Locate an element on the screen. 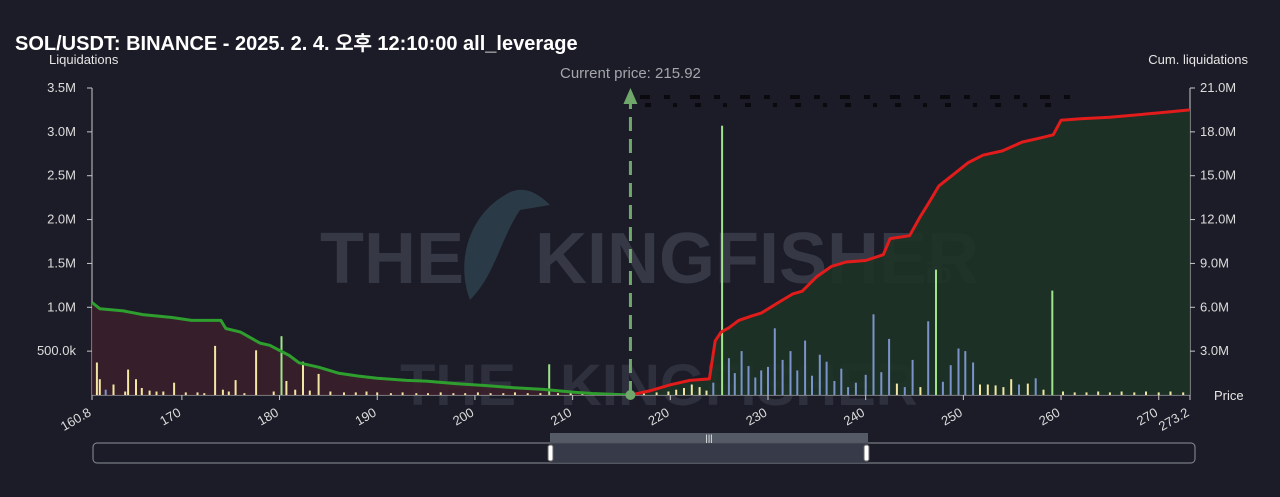  x-tick-label: 270 is located at coordinates (1147, 417).